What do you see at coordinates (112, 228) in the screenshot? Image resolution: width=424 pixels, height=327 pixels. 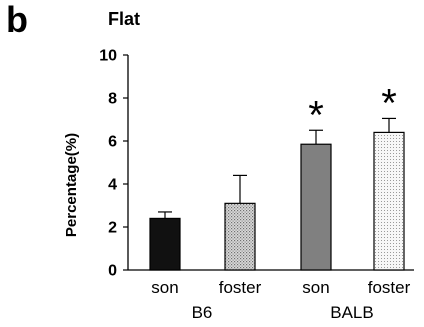 I see `y-tick-label: 2` at bounding box center [112, 228].